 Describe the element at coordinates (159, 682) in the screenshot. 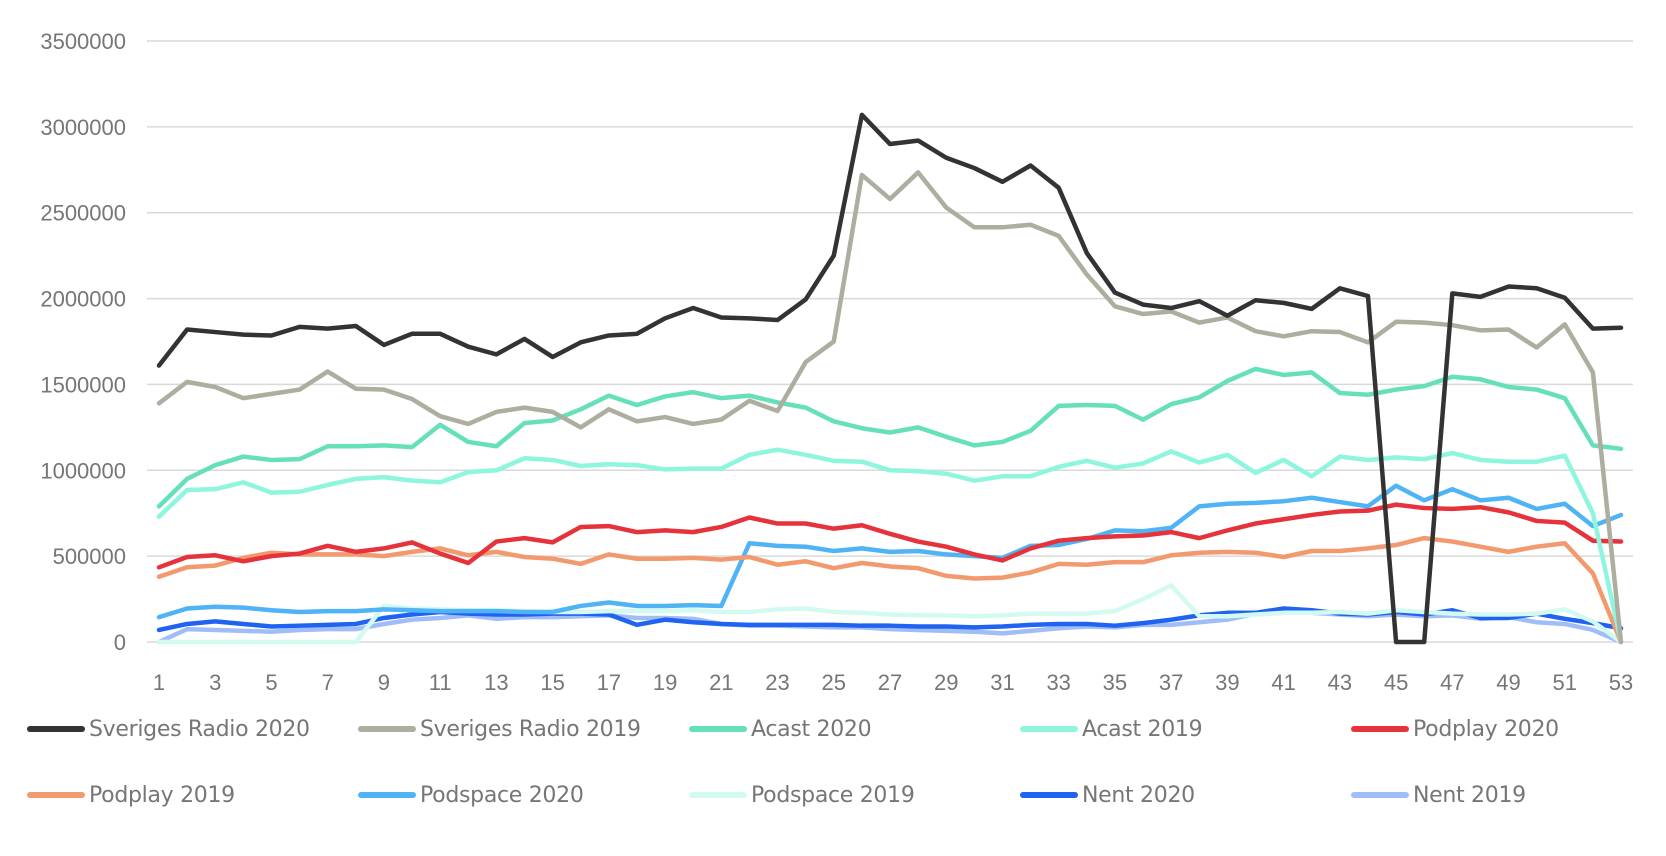

I see `x-tick-label: 1` at that location.